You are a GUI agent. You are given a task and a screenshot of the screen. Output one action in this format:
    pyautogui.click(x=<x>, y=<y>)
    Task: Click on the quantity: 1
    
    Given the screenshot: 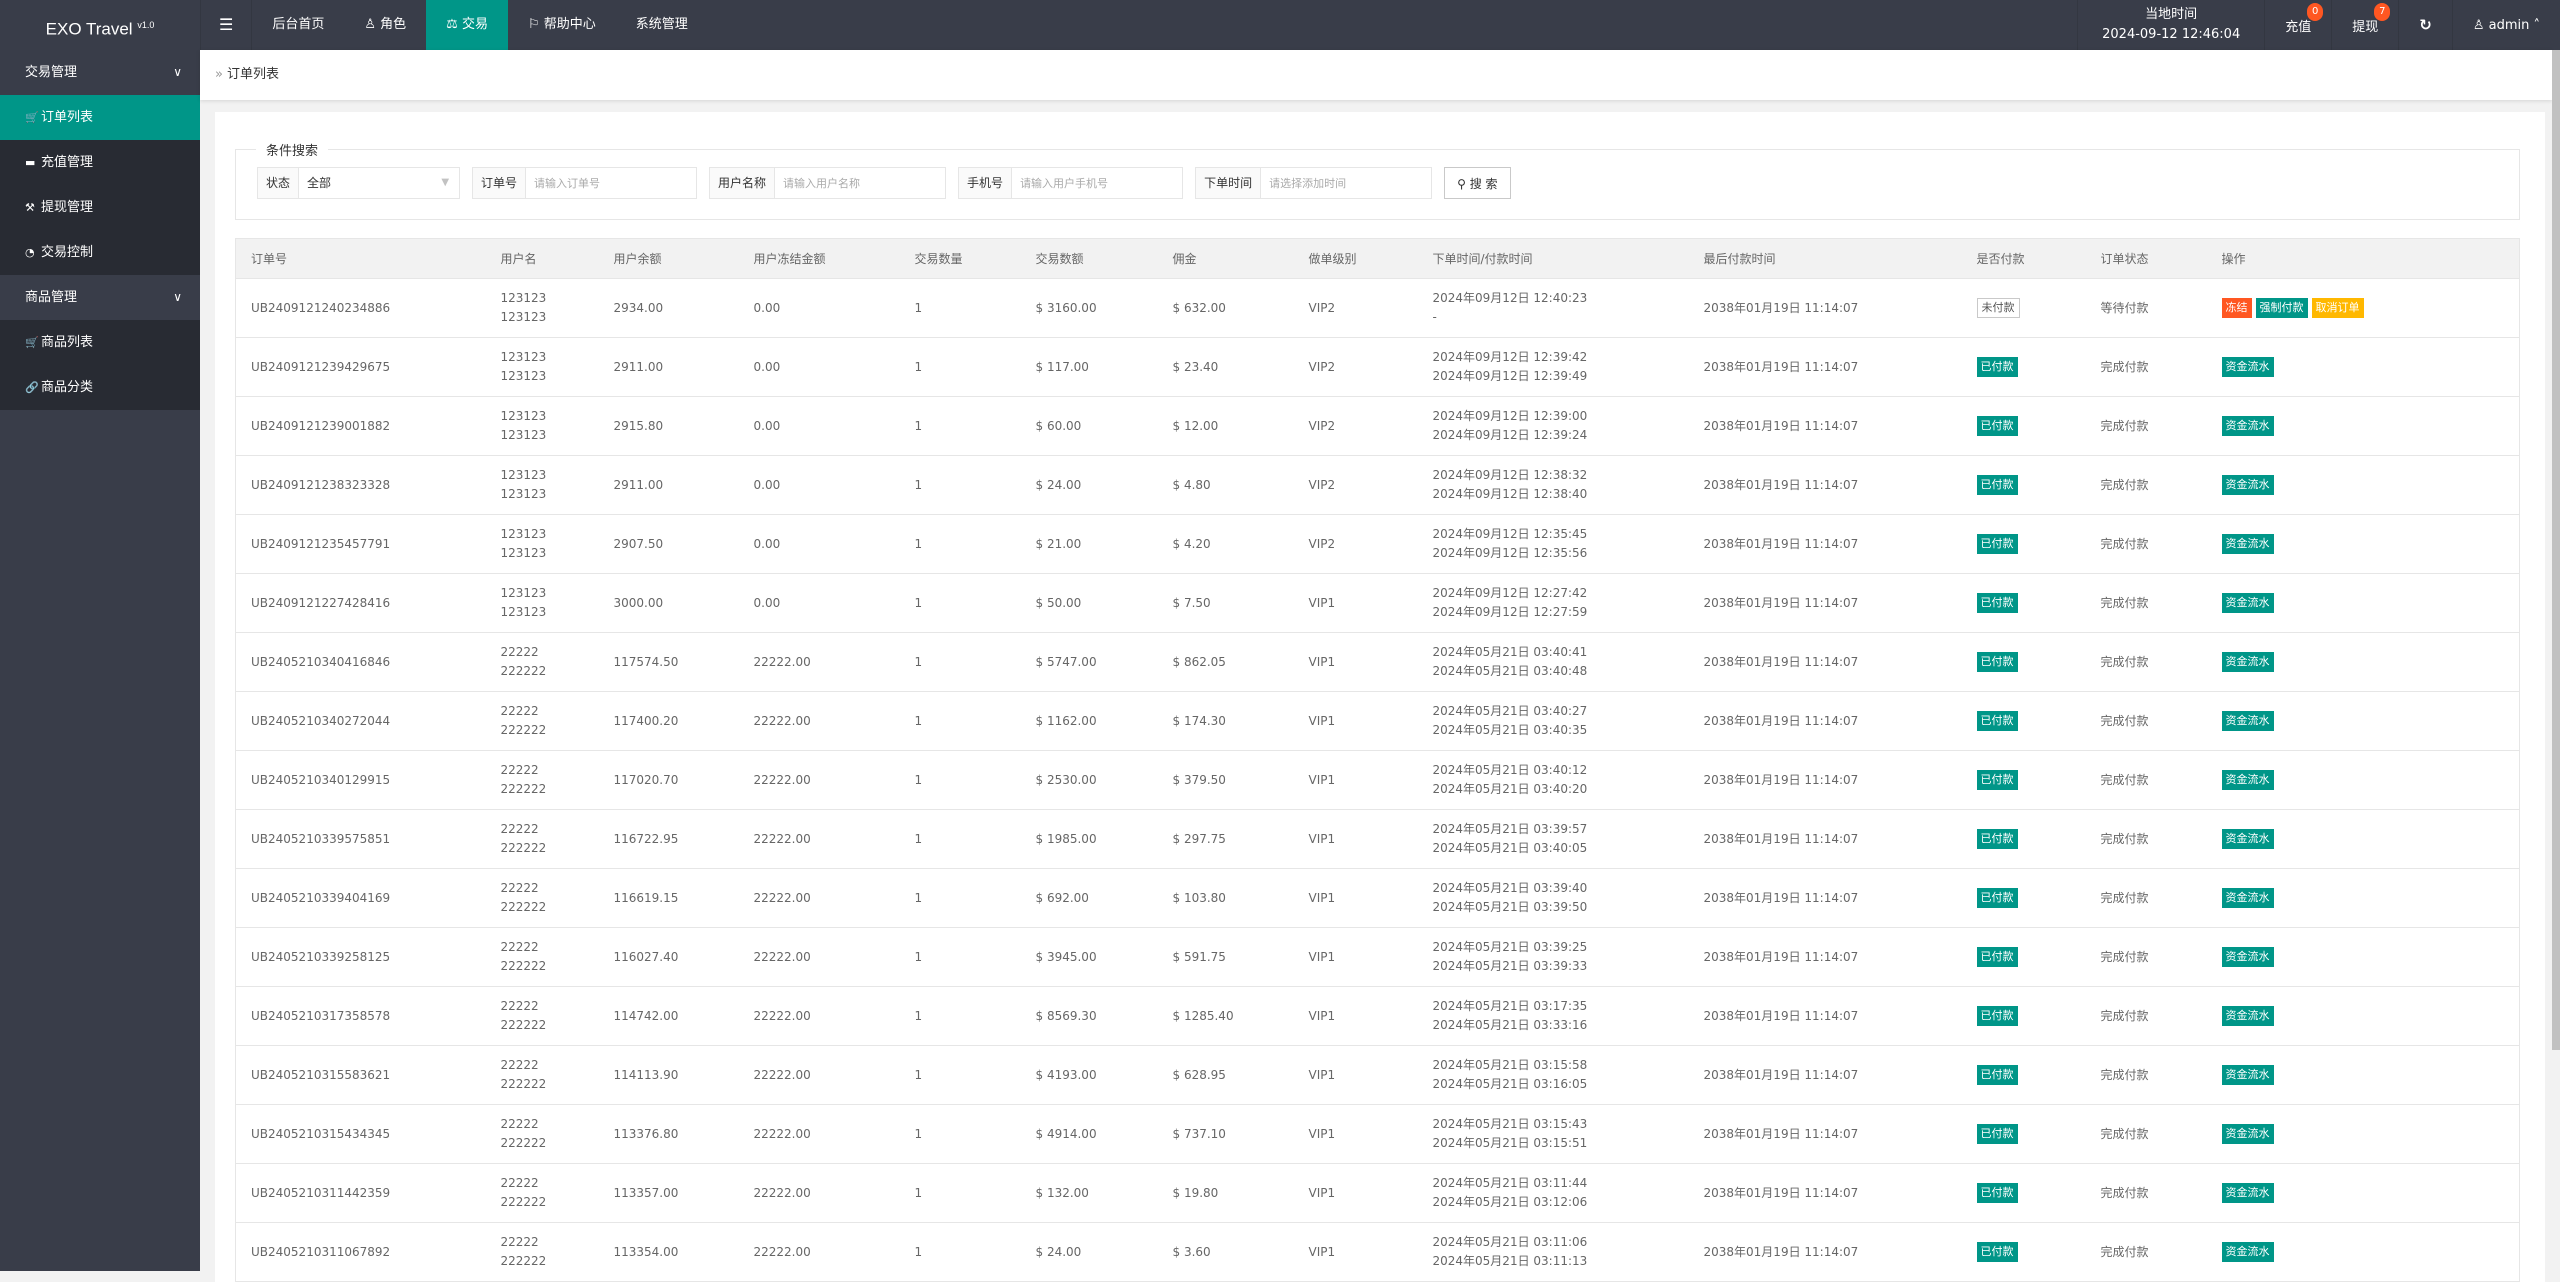 What is the action you would take?
    pyautogui.click(x=960, y=1134)
    